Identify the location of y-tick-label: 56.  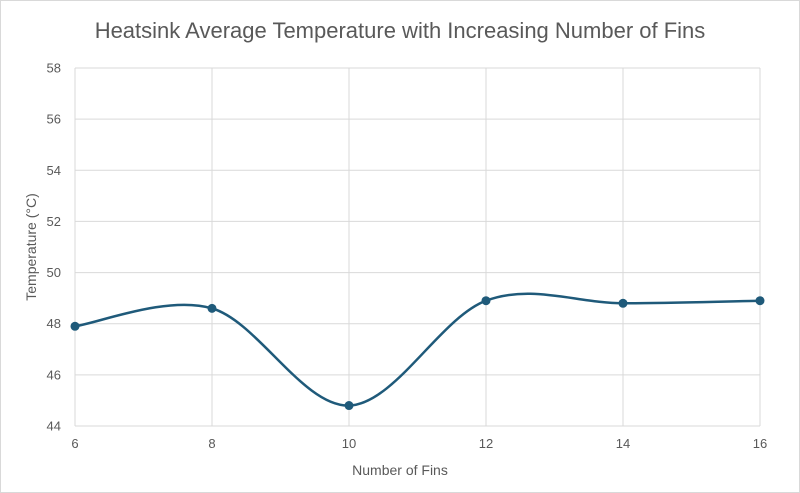
(54, 119).